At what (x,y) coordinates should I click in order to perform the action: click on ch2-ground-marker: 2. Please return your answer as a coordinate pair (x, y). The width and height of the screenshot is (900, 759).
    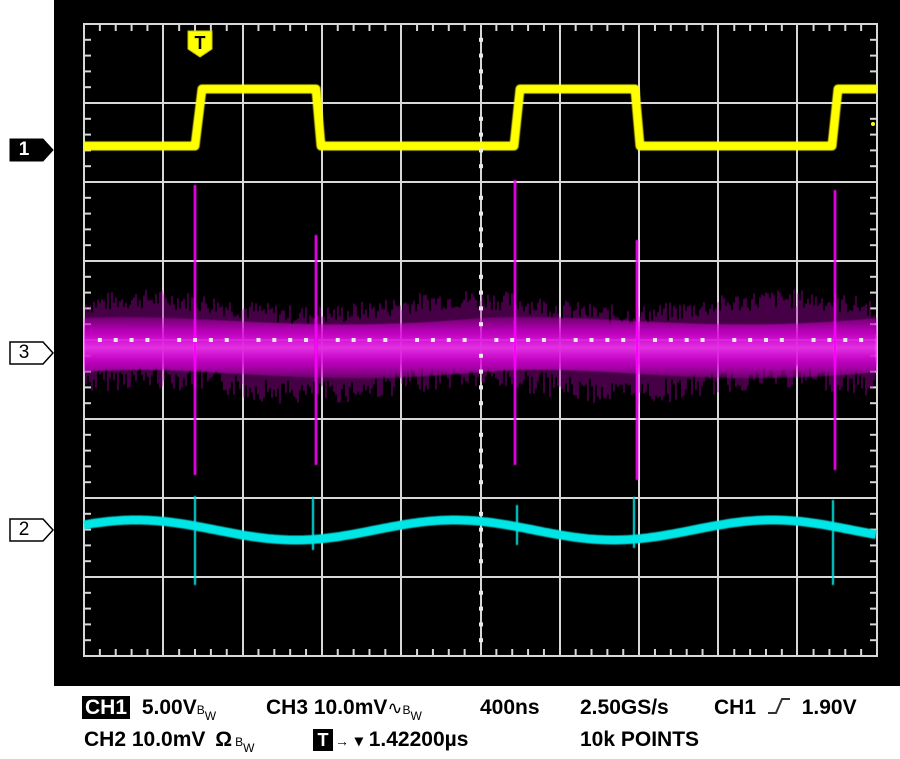
    Looking at the image, I should click on (31, 530).